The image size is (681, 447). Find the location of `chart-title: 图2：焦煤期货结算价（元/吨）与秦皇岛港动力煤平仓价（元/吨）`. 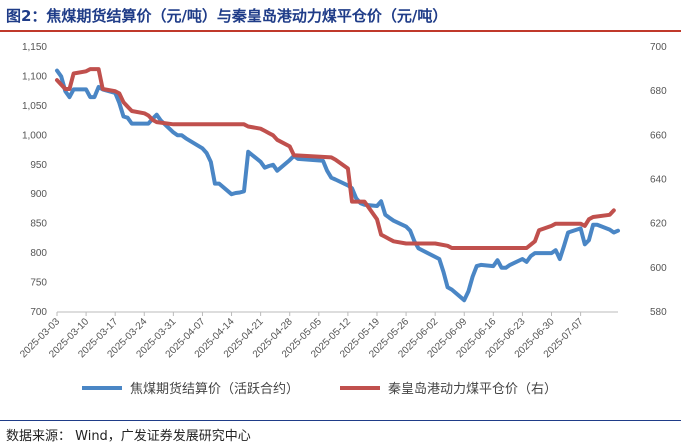

chart-title: 图2：焦煤期货结算价（元/吨）与秦皇岛港动力煤平仓价（元/吨） is located at coordinates (227, 16).